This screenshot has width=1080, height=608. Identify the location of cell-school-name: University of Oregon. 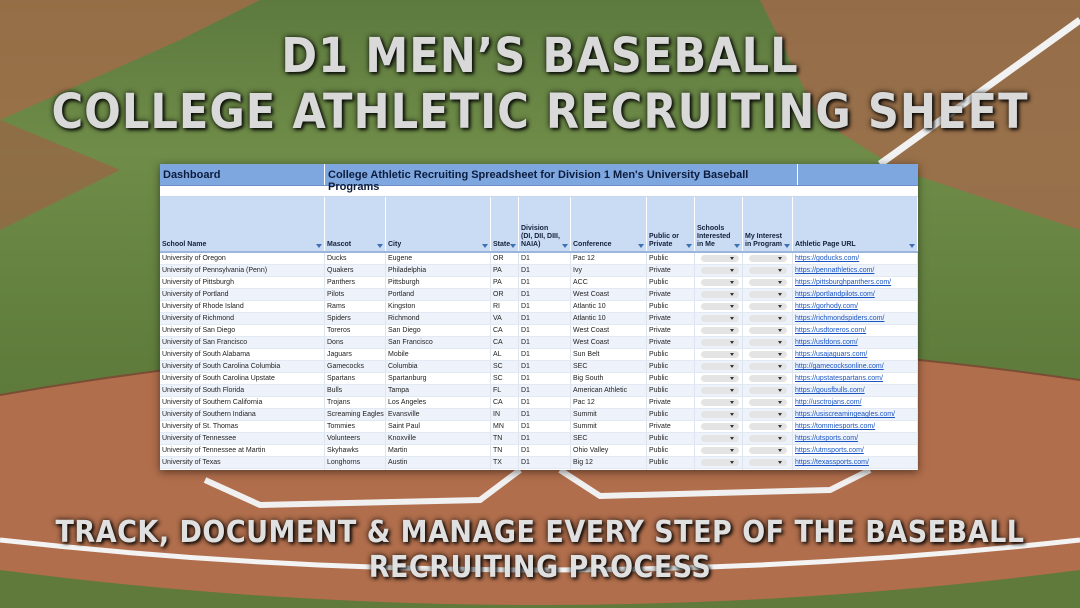
(242, 258).